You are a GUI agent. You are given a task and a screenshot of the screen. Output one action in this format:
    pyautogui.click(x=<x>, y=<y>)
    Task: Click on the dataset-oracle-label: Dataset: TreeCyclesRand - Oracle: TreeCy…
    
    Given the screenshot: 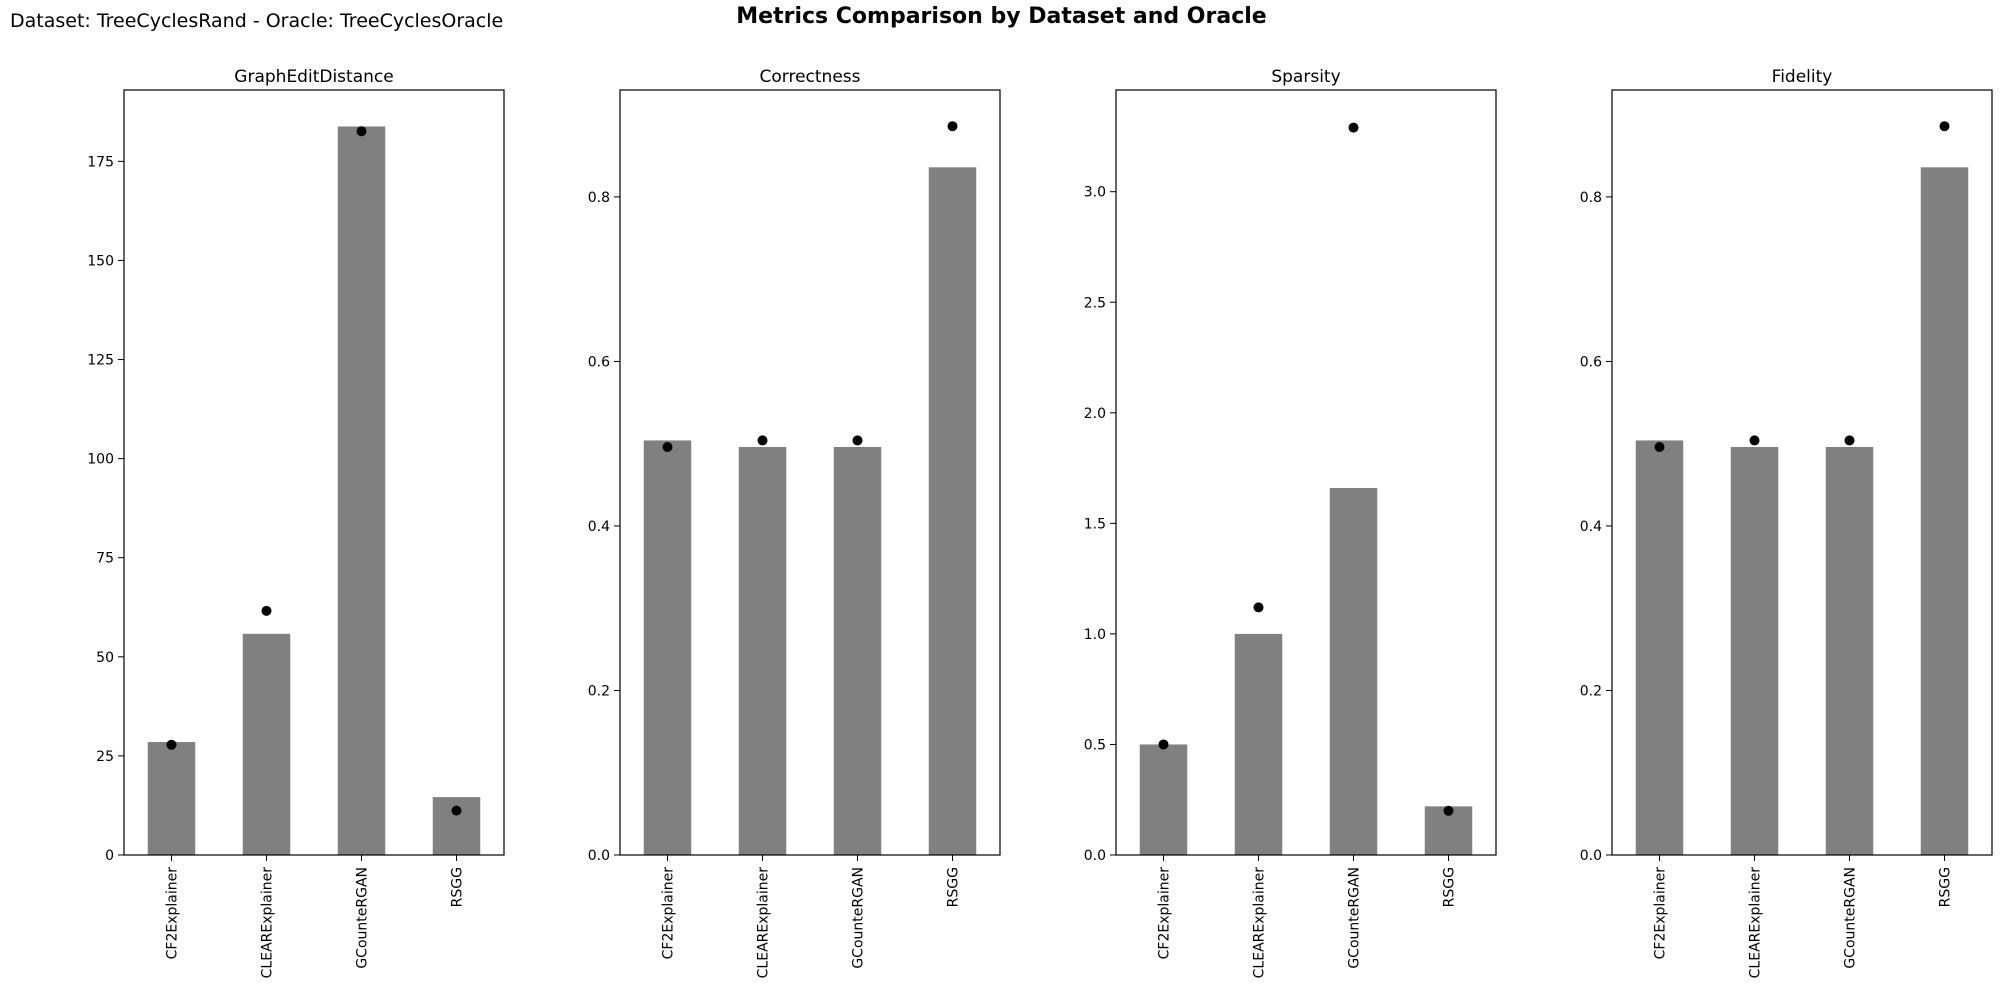 What is the action you would take?
    pyautogui.click(x=257, y=21)
    